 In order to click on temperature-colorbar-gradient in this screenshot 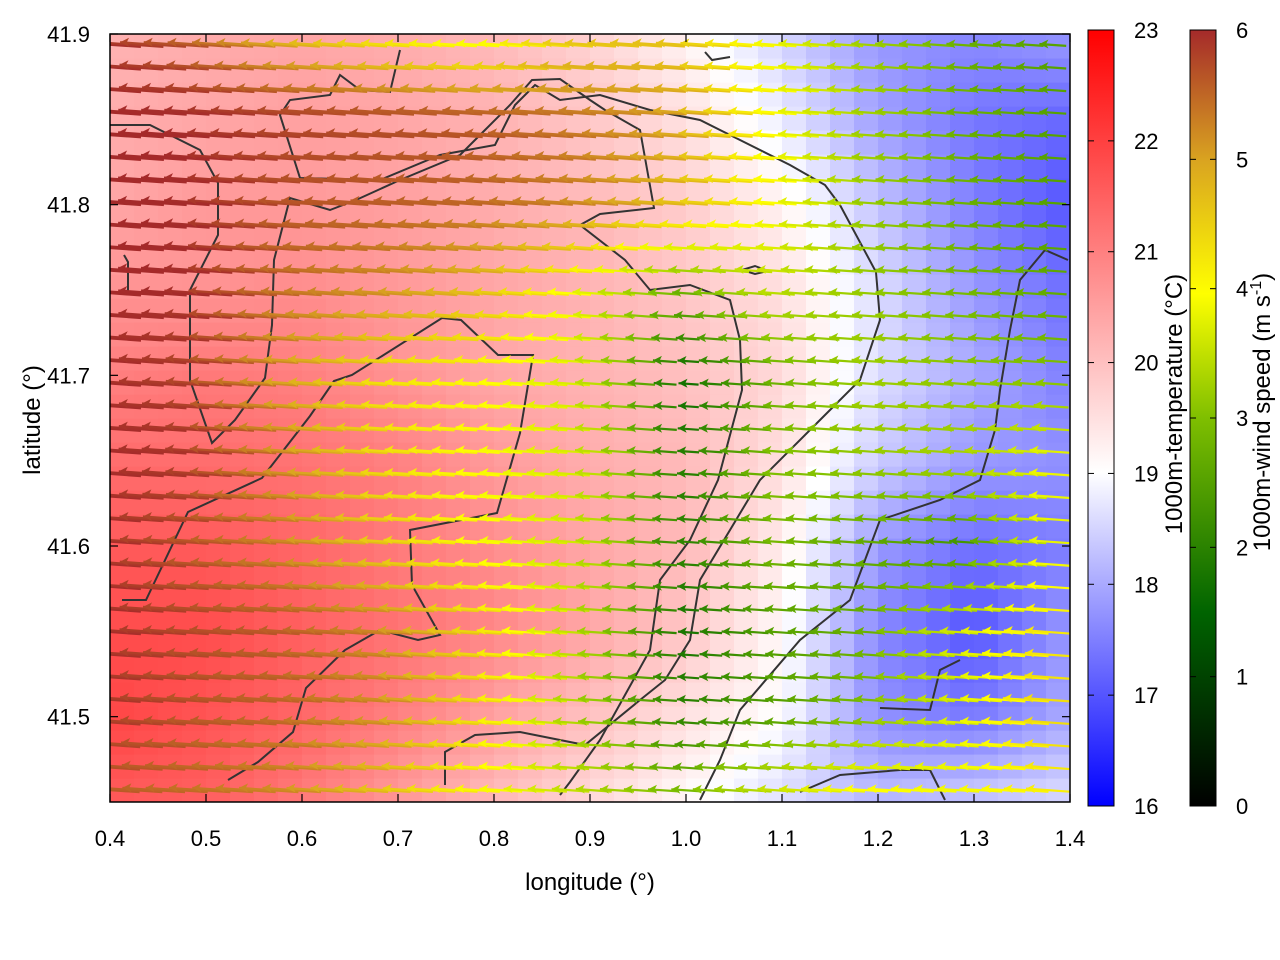, I will do `click(1101, 418)`.